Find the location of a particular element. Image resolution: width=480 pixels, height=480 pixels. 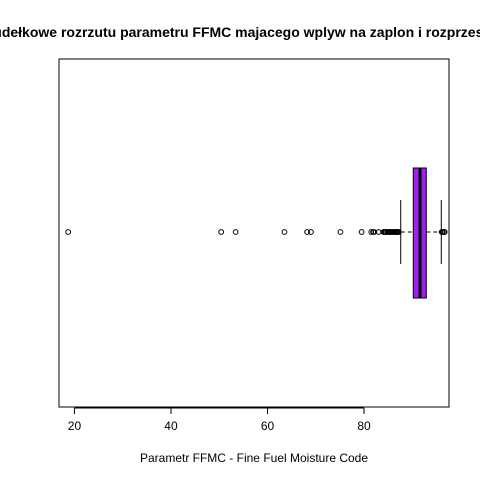

x-tick-label: 80 is located at coordinates (364, 426).